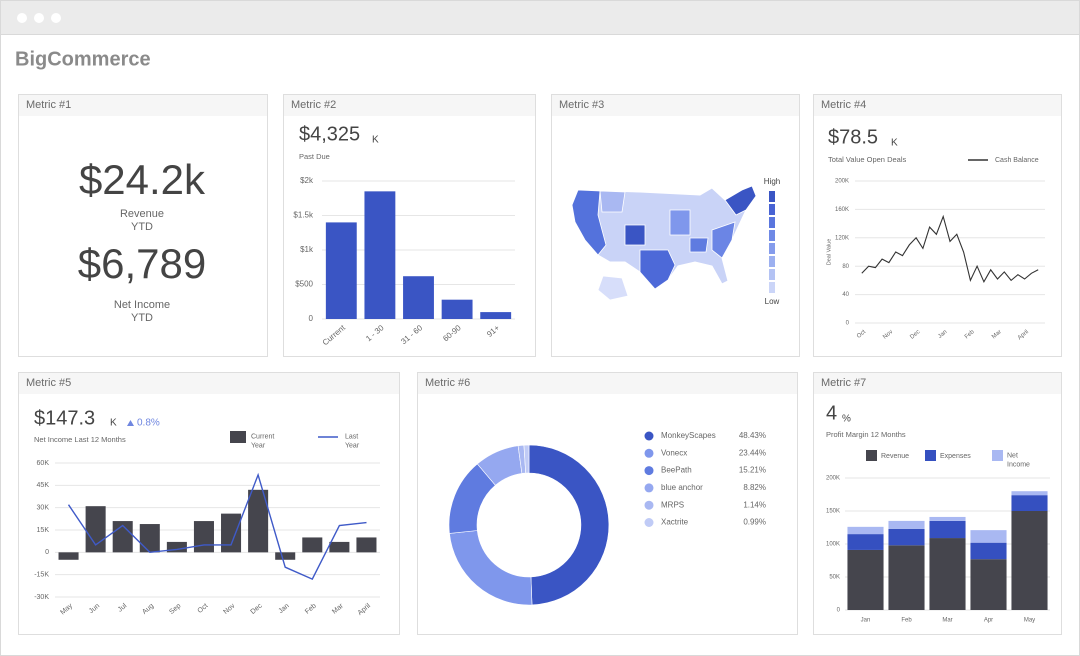 Image resolution: width=1080 pixels, height=656 pixels. I want to click on y-tick-label: -30K, so click(41, 597).